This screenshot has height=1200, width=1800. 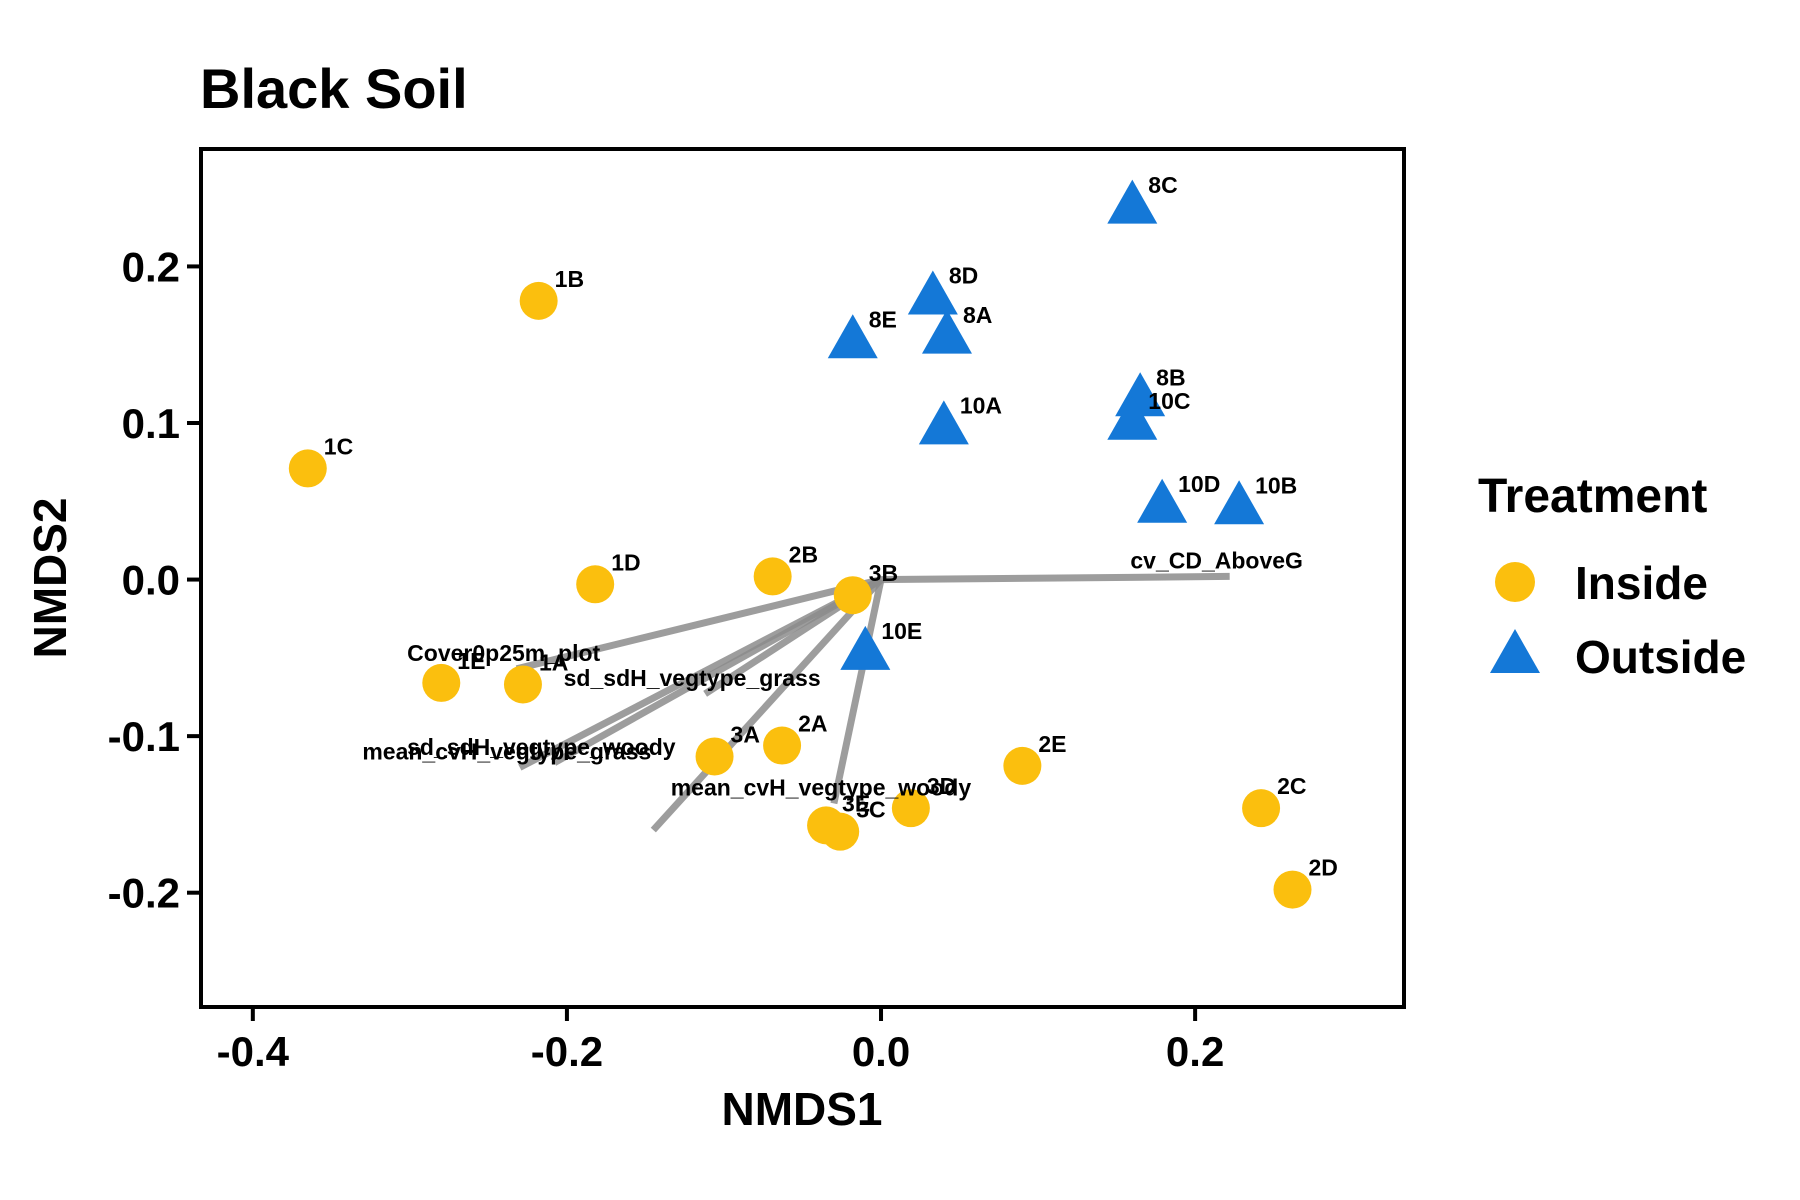 What do you see at coordinates (503, 653) in the screenshot?
I see `vector-label: Cover0p25m_plot` at bounding box center [503, 653].